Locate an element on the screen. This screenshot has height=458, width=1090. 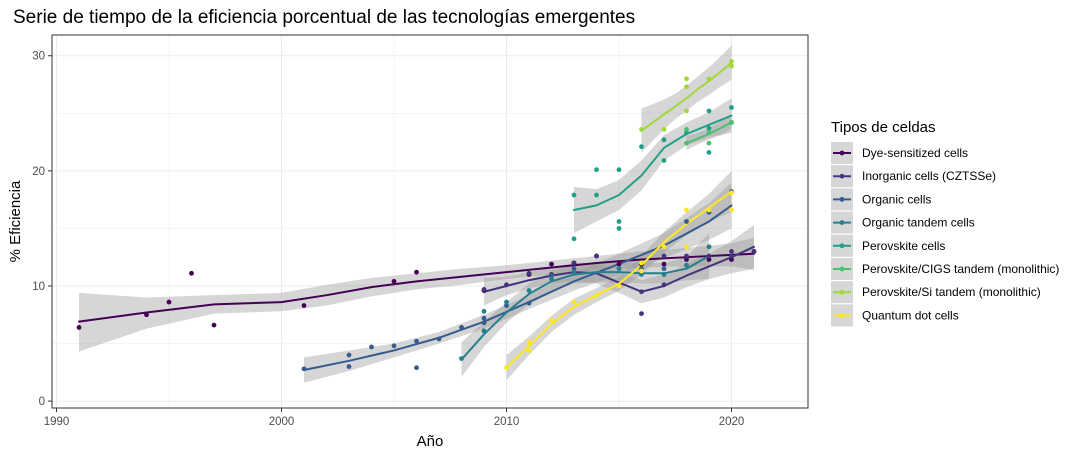
y-axis: 0 10 20 30 is located at coordinates (42, 229).